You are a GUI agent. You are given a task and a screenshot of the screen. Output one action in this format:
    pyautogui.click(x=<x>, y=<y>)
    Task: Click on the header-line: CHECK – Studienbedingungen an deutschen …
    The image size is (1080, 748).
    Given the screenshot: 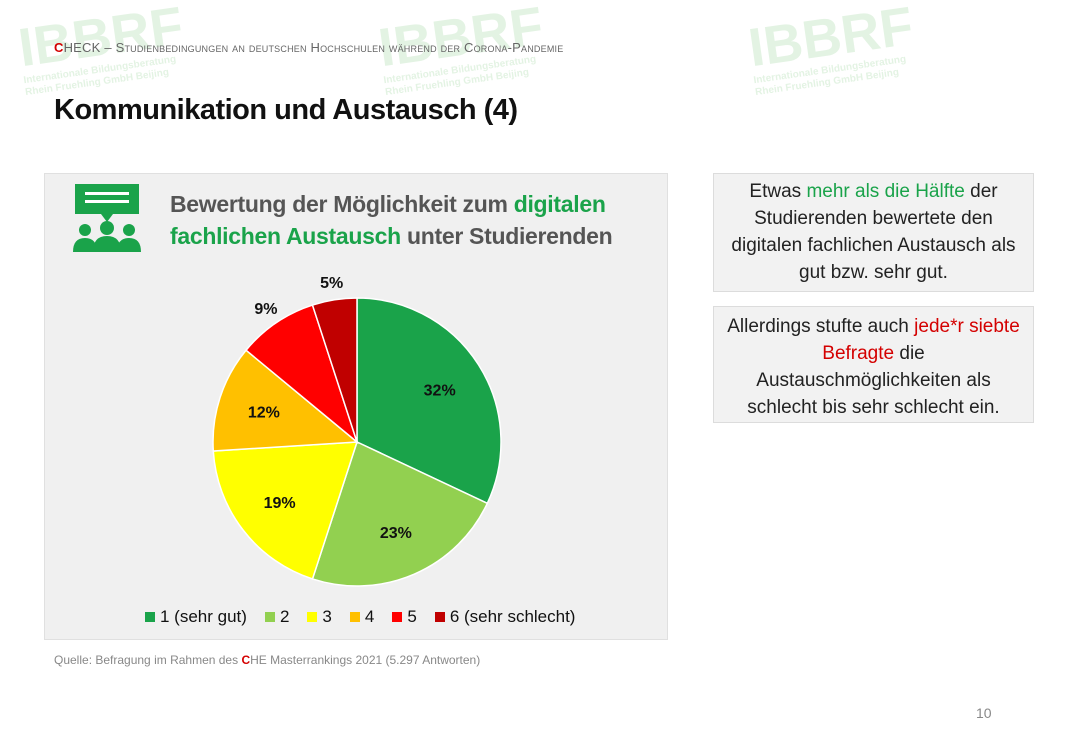 What is the action you would take?
    pyautogui.click(x=308, y=47)
    